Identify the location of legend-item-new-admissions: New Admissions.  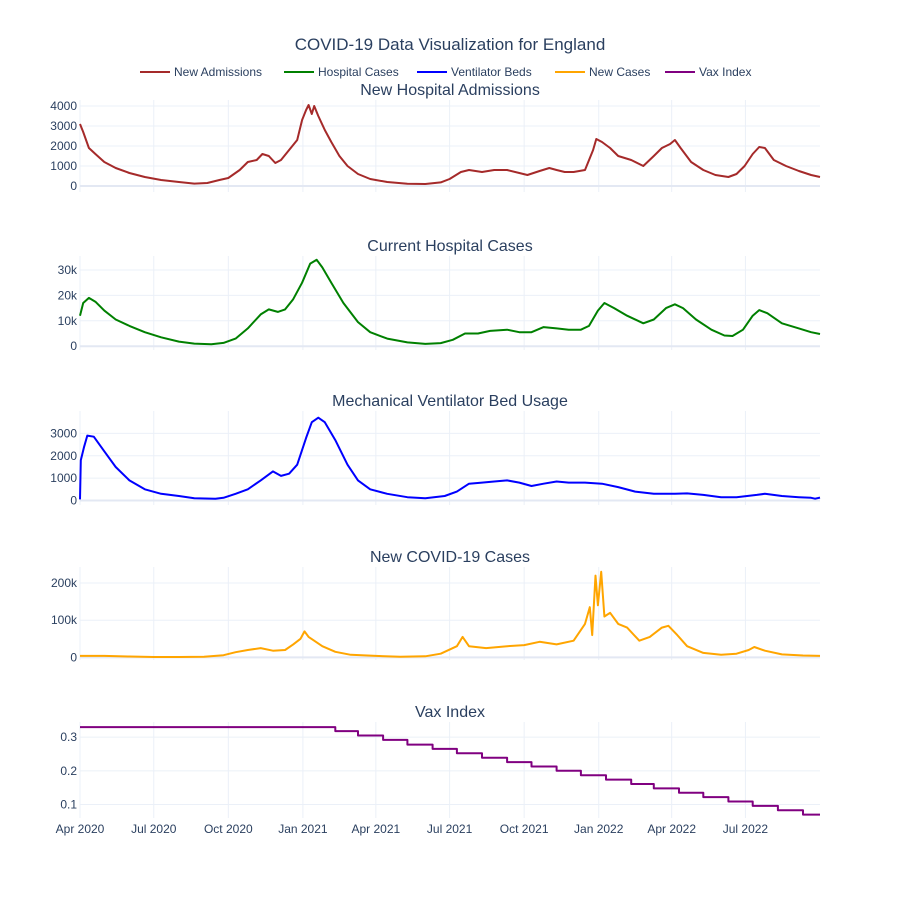
(201, 72).